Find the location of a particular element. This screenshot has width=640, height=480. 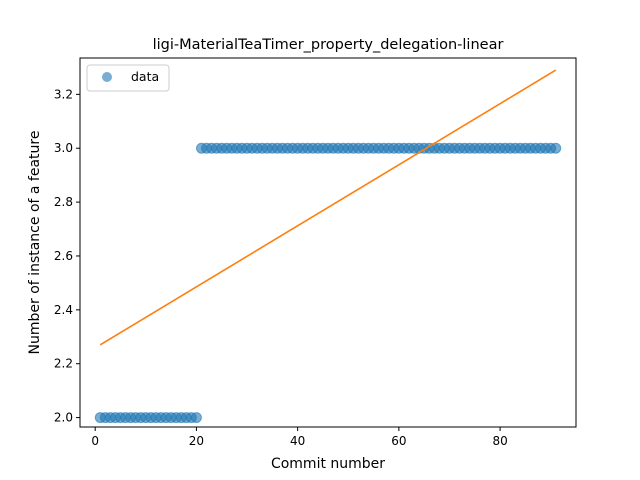

x-tick-label: 80 is located at coordinates (499, 441).